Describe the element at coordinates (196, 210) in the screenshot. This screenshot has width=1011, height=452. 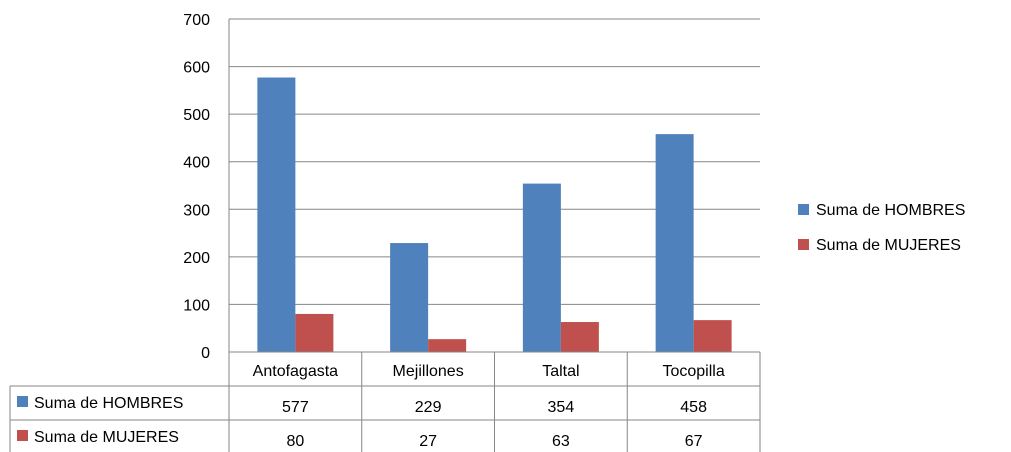
I see `y-tick-label: 300` at that location.